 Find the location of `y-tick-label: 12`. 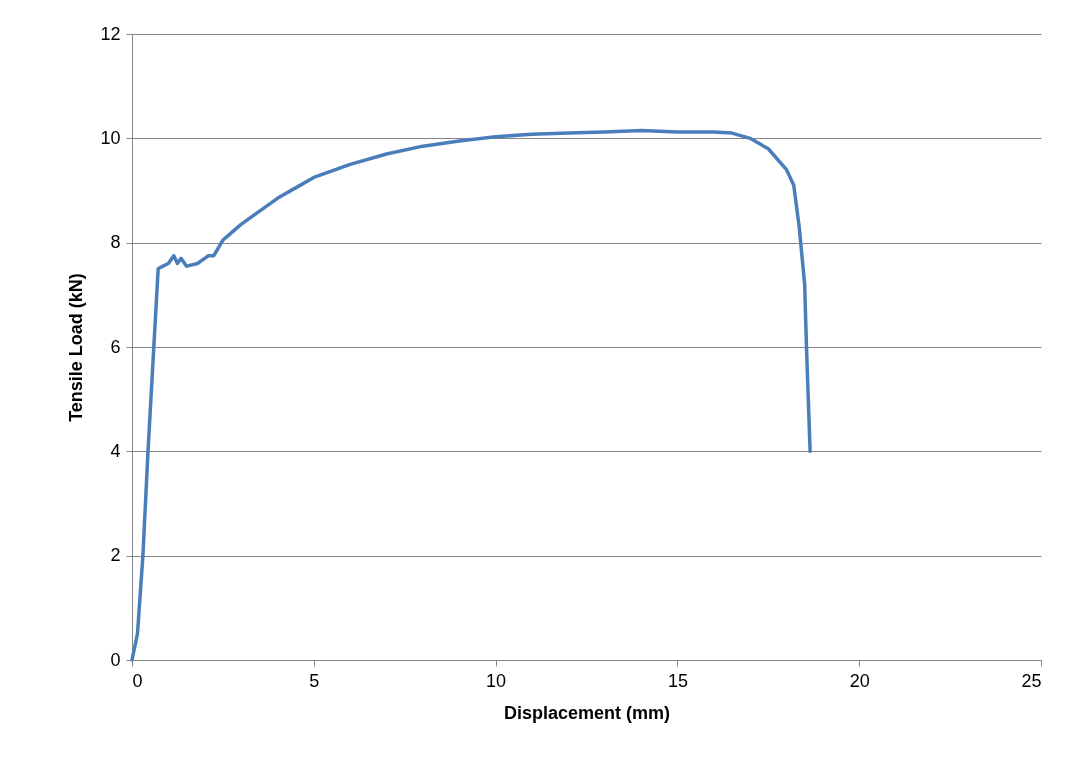

y-tick-label: 12 is located at coordinates (110, 33).